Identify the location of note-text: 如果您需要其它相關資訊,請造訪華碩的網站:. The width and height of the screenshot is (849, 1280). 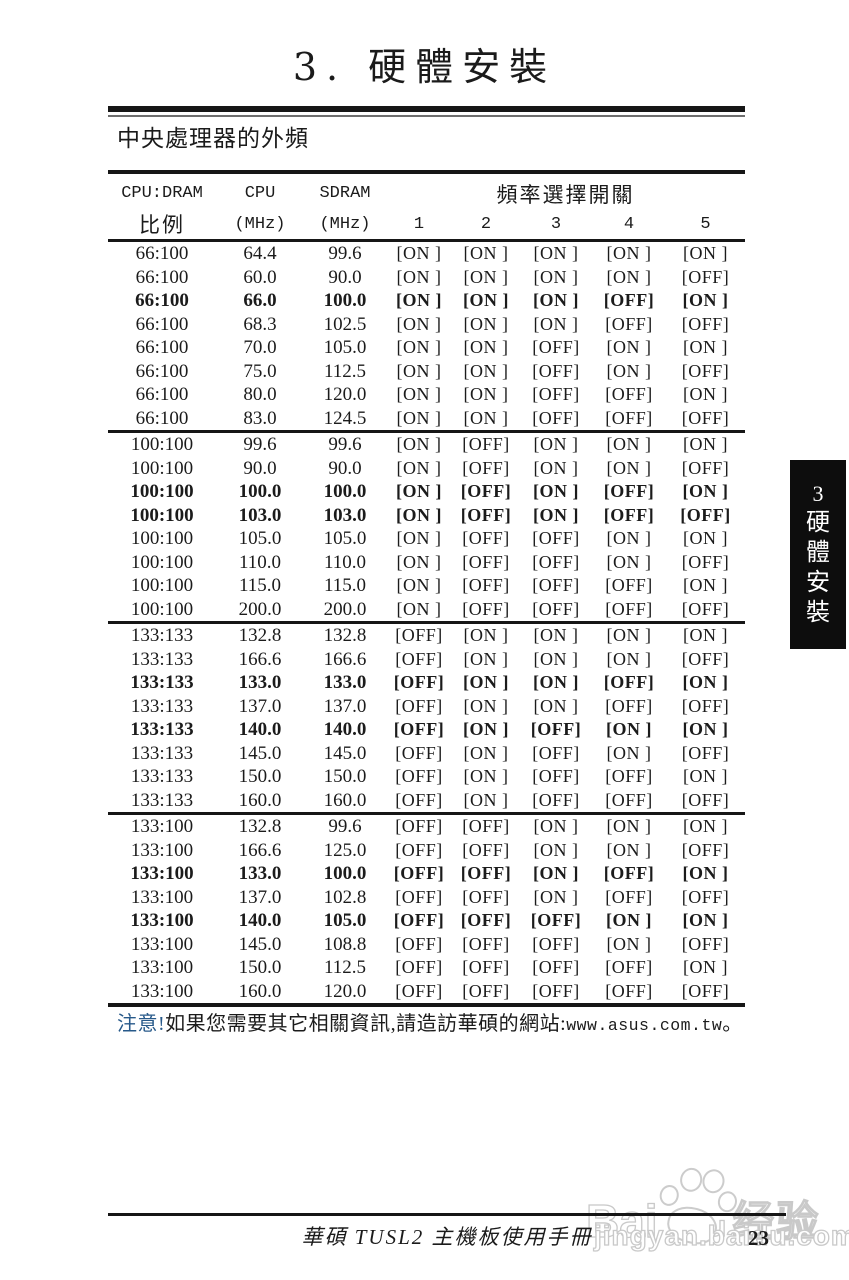
(366, 1024).